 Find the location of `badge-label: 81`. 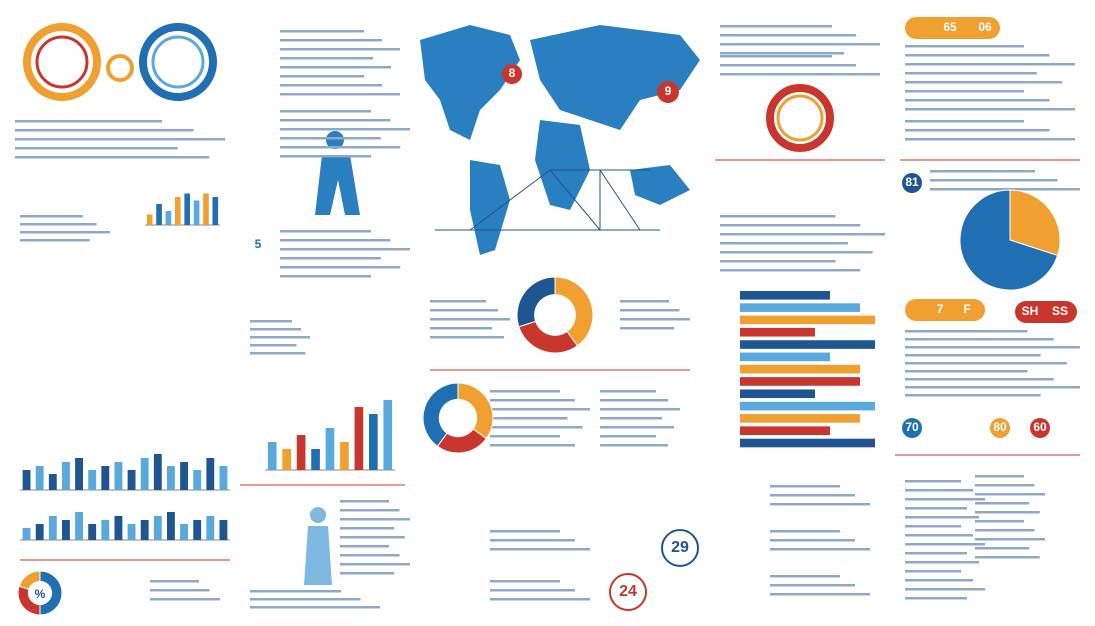

badge-label: 81 is located at coordinates (912, 182).